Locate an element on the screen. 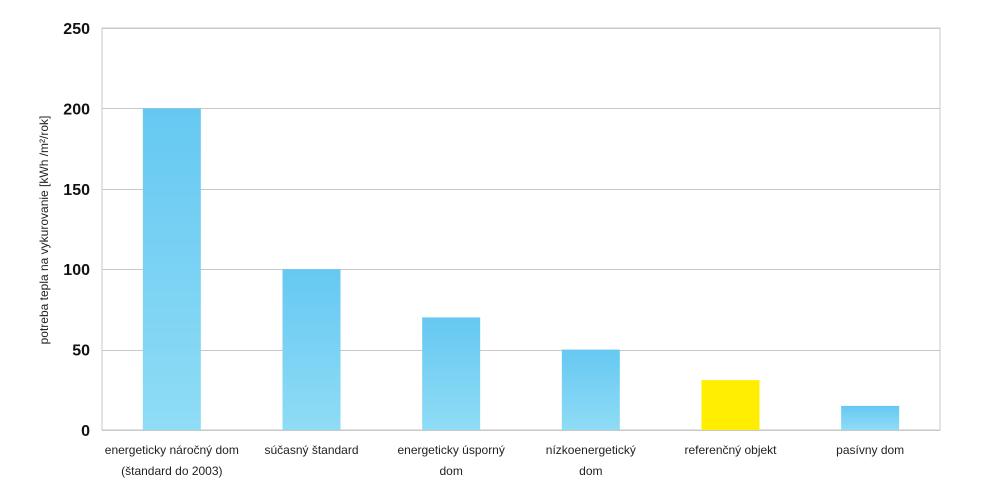 This screenshot has width=991, height=500. x-tick-label: referenčný objekt is located at coordinates (730, 450).